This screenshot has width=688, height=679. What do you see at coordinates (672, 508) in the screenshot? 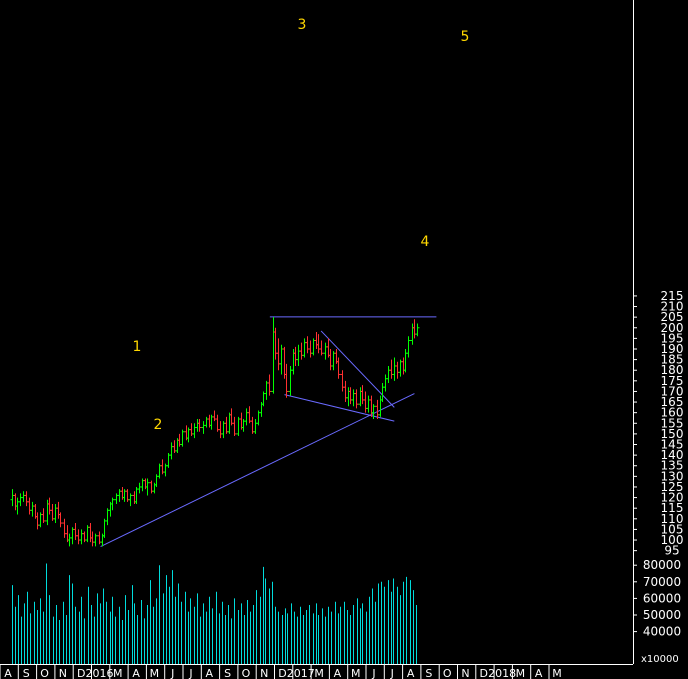
I see `price-tick-label: 115` at bounding box center [672, 508].